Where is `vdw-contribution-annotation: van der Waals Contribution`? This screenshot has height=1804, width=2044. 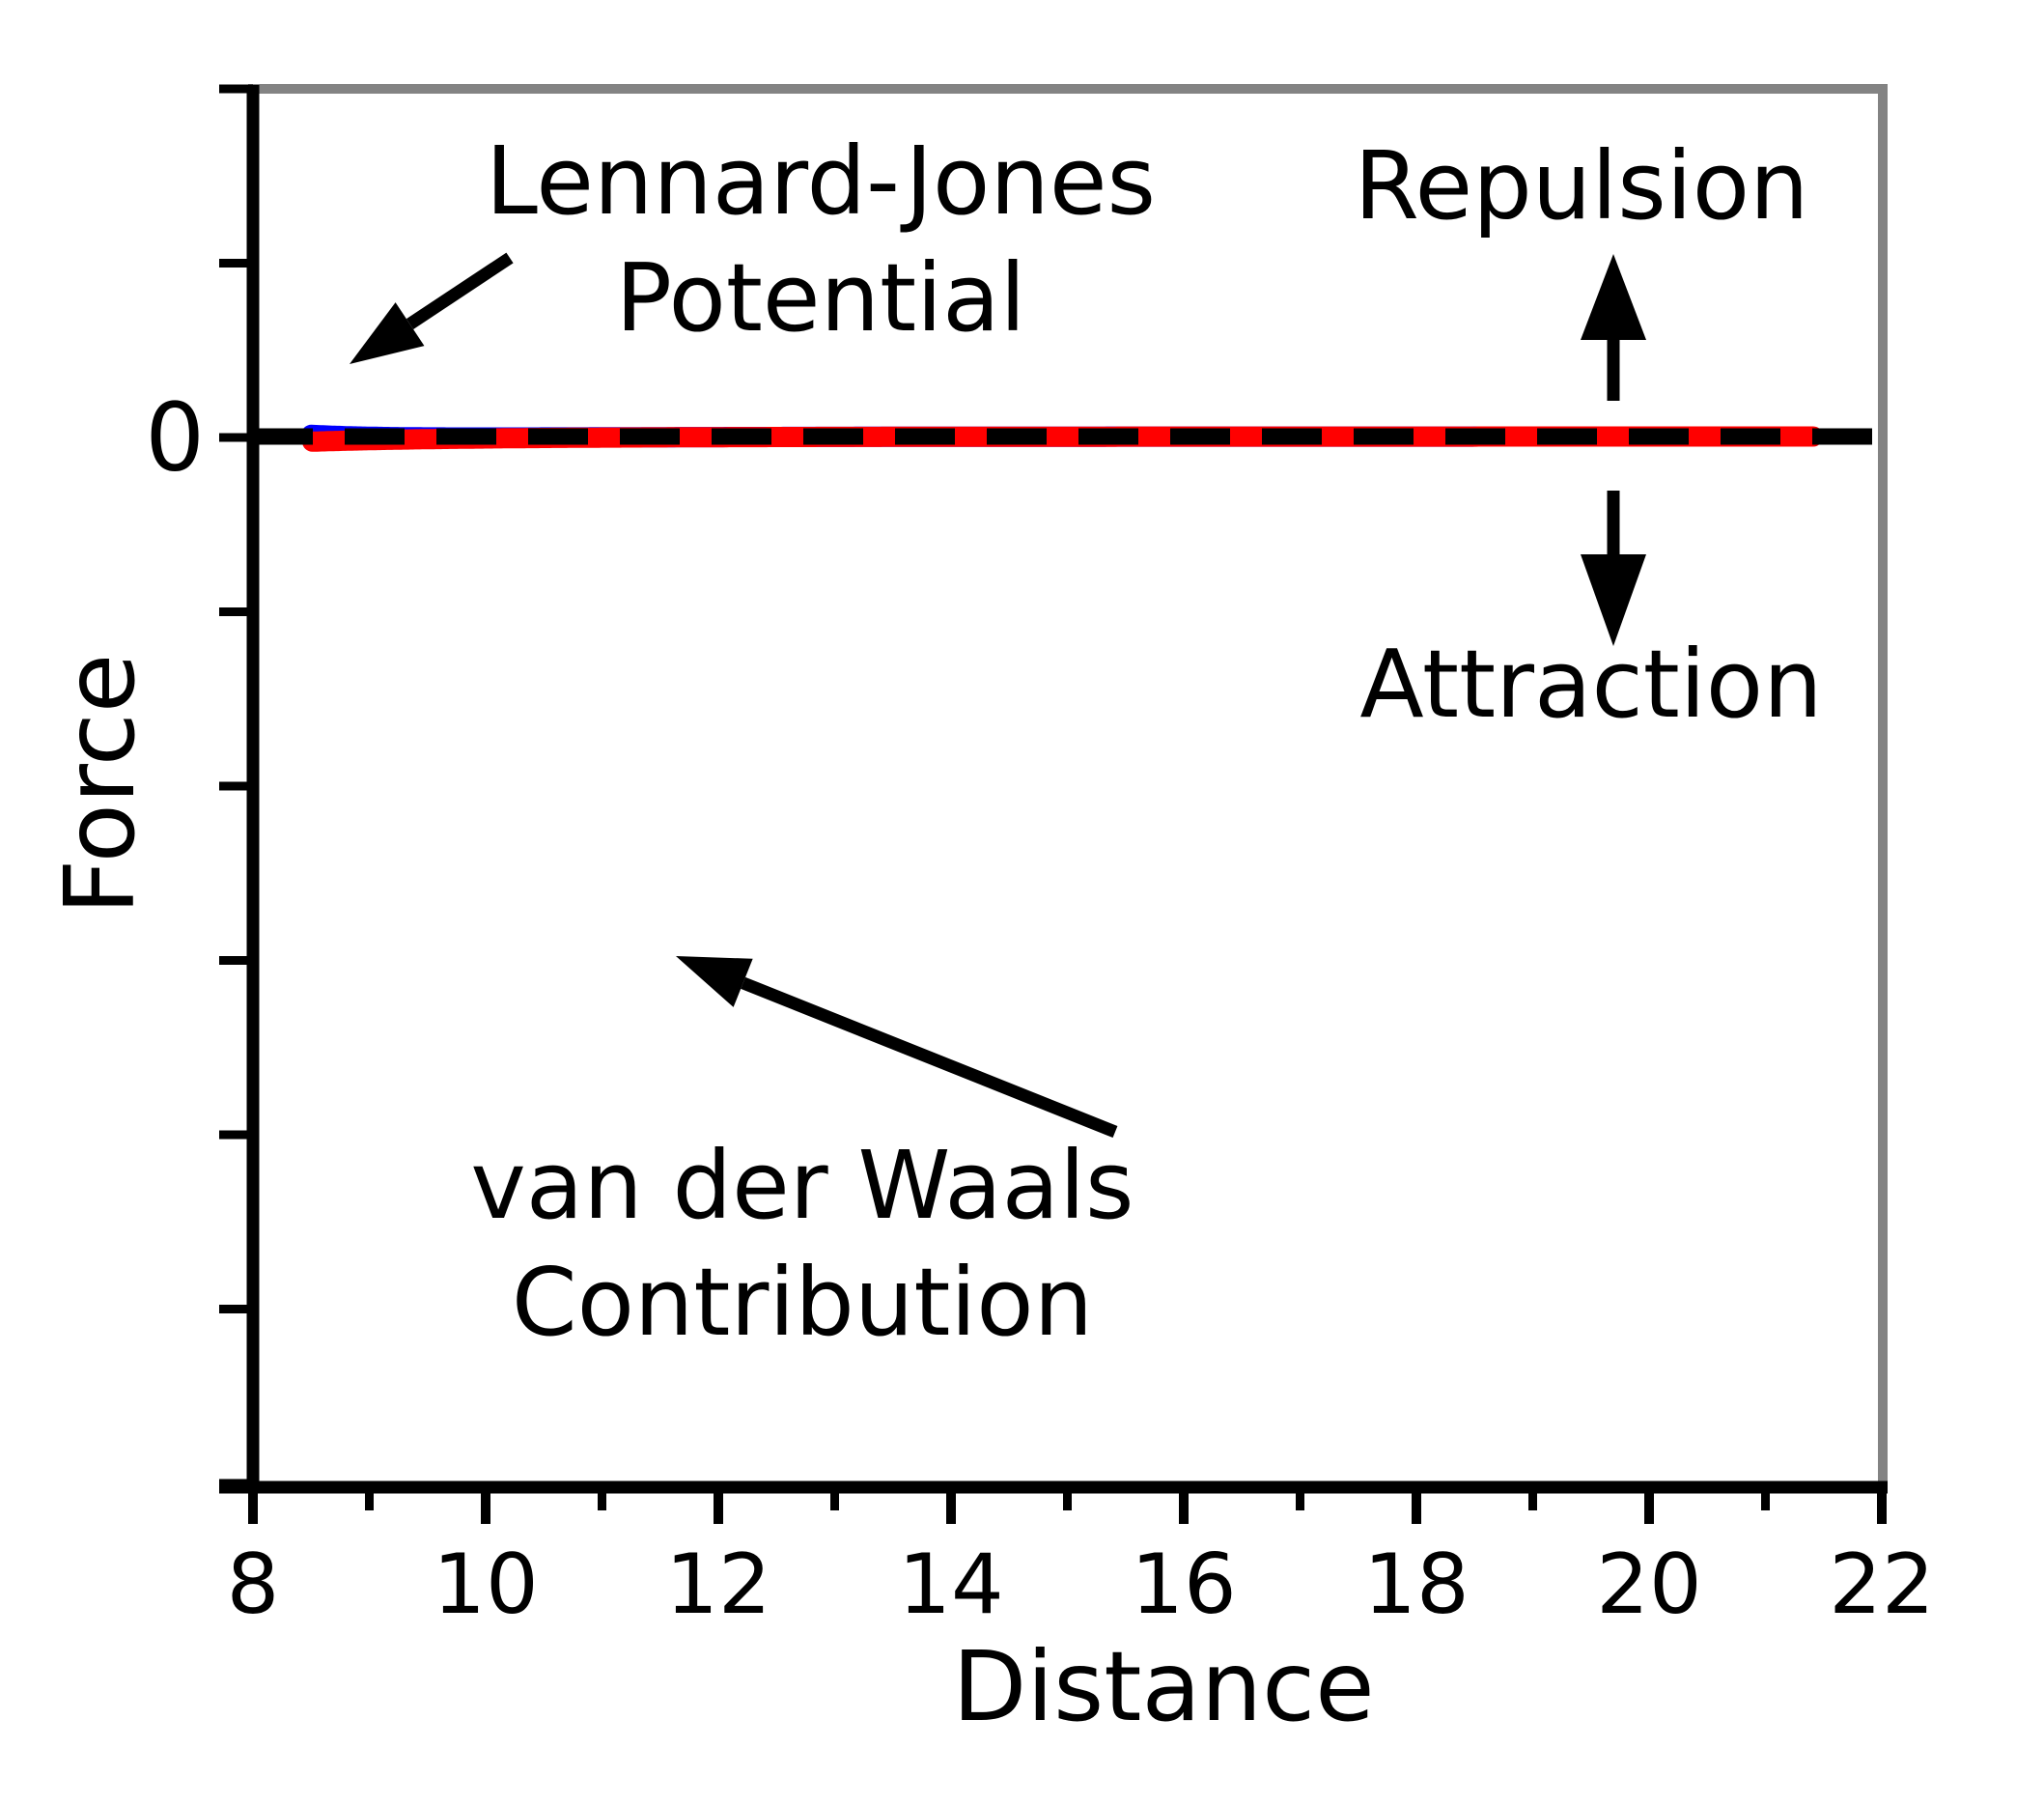
vdw-contribution-annotation: van der Waals Contribution is located at coordinates (802, 1244).